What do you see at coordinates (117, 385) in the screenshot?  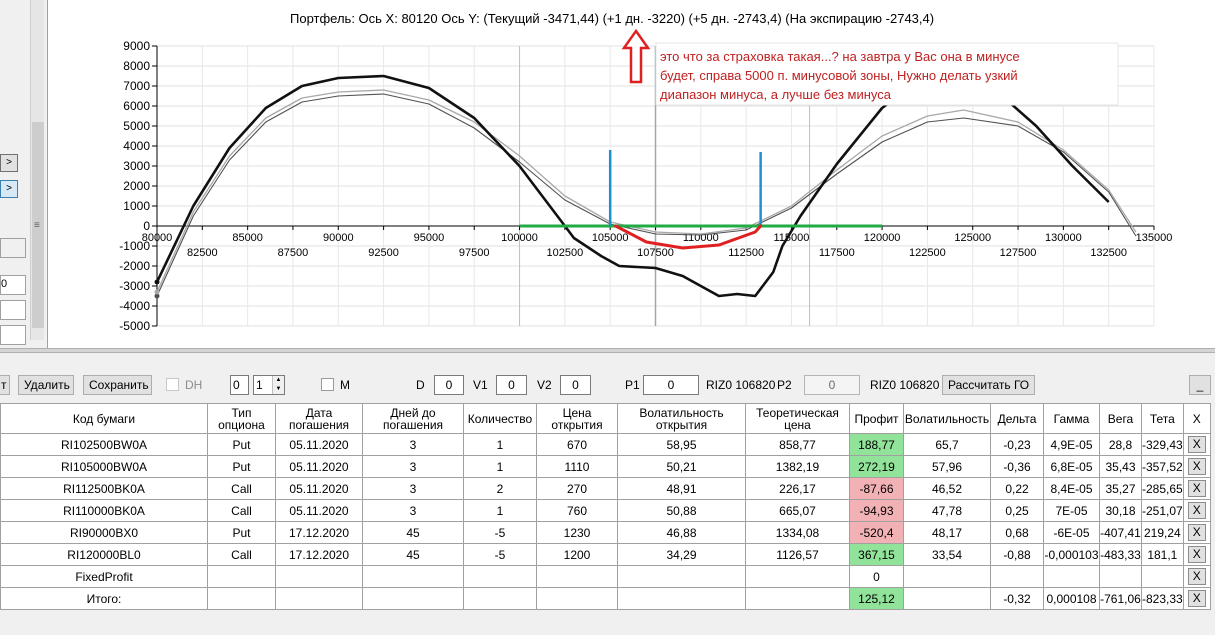 I see `save-button: Сохранить` at bounding box center [117, 385].